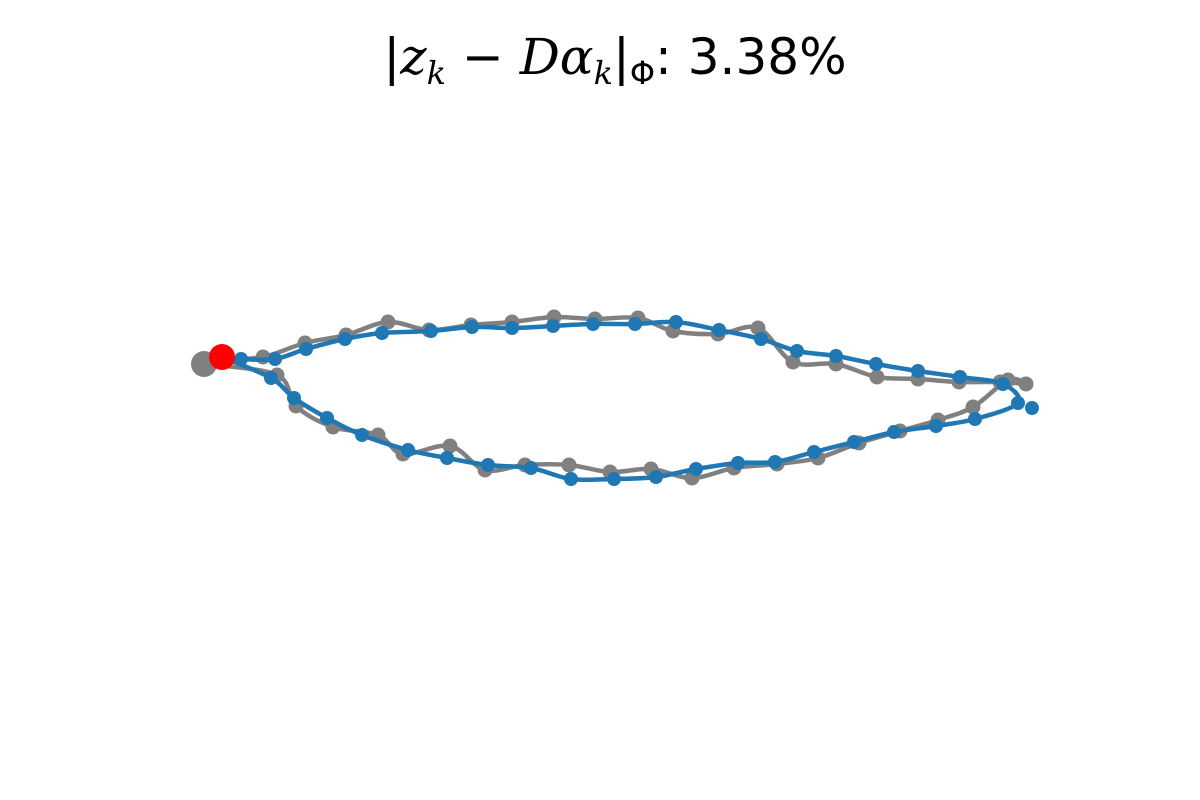 Image resolution: width=1200 pixels, height=800 pixels. What do you see at coordinates (620, 401) in the screenshot?
I see `reconstruction-line` at bounding box center [620, 401].